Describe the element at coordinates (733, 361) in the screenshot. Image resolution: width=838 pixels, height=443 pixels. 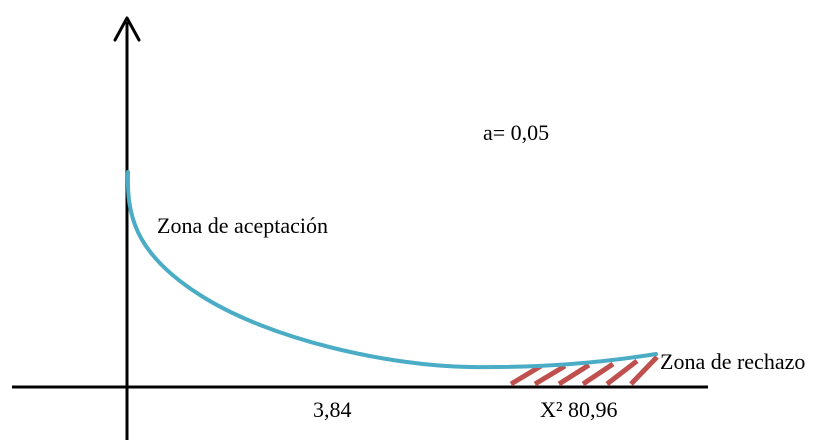
I see `rejection-zone-label: Zona de rechazo` at that location.